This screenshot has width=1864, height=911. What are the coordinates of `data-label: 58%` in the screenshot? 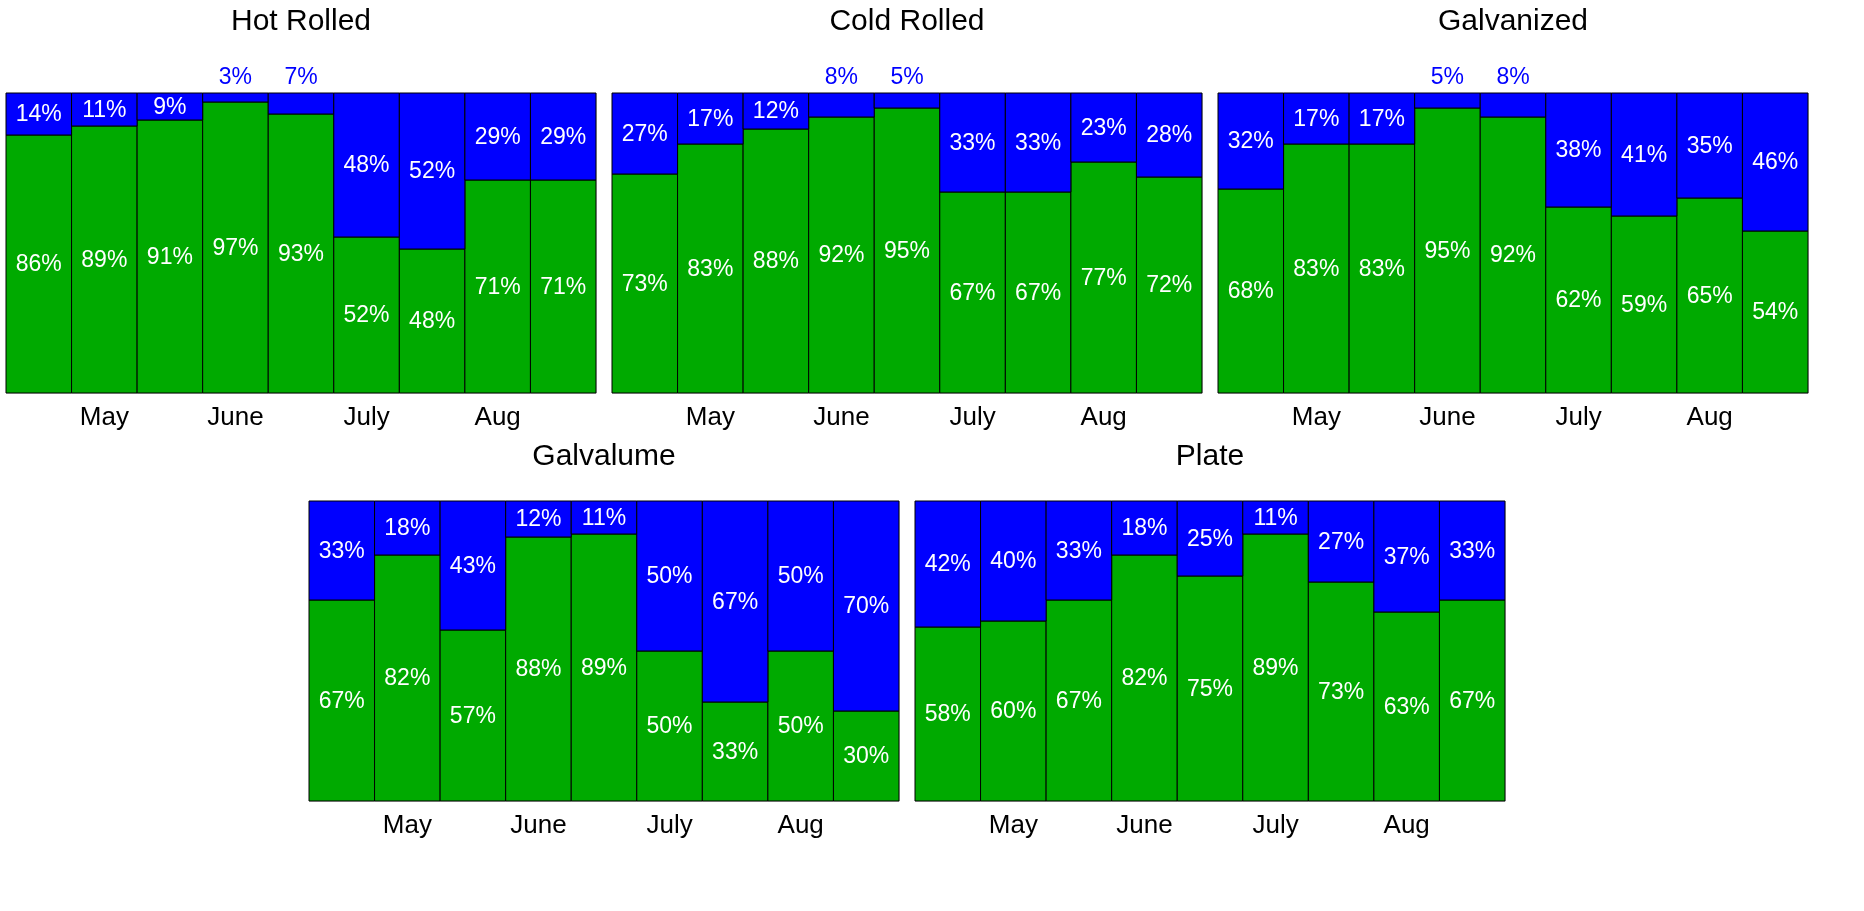 It's located at (947, 713).